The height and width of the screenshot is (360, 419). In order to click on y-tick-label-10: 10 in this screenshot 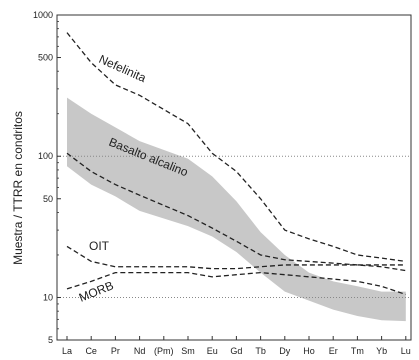, I will do `click(48, 297)`.